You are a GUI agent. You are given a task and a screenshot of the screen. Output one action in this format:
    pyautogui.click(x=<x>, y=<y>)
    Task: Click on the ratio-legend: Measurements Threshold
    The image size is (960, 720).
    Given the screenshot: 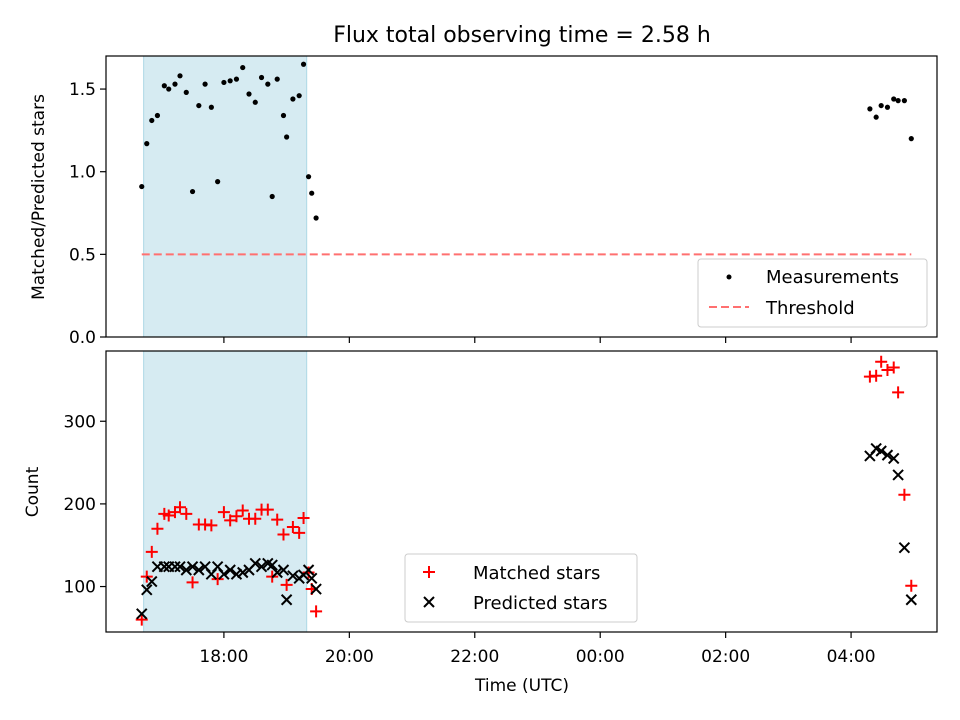 What is the action you would take?
    pyautogui.click(x=812, y=293)
    